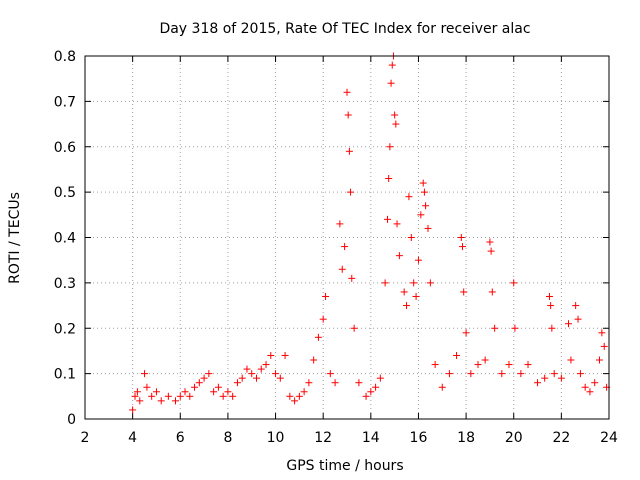  Describe the element at coordinates (65, 148) in the screenshot. I see `y-tick-label: 0.6` at that location.